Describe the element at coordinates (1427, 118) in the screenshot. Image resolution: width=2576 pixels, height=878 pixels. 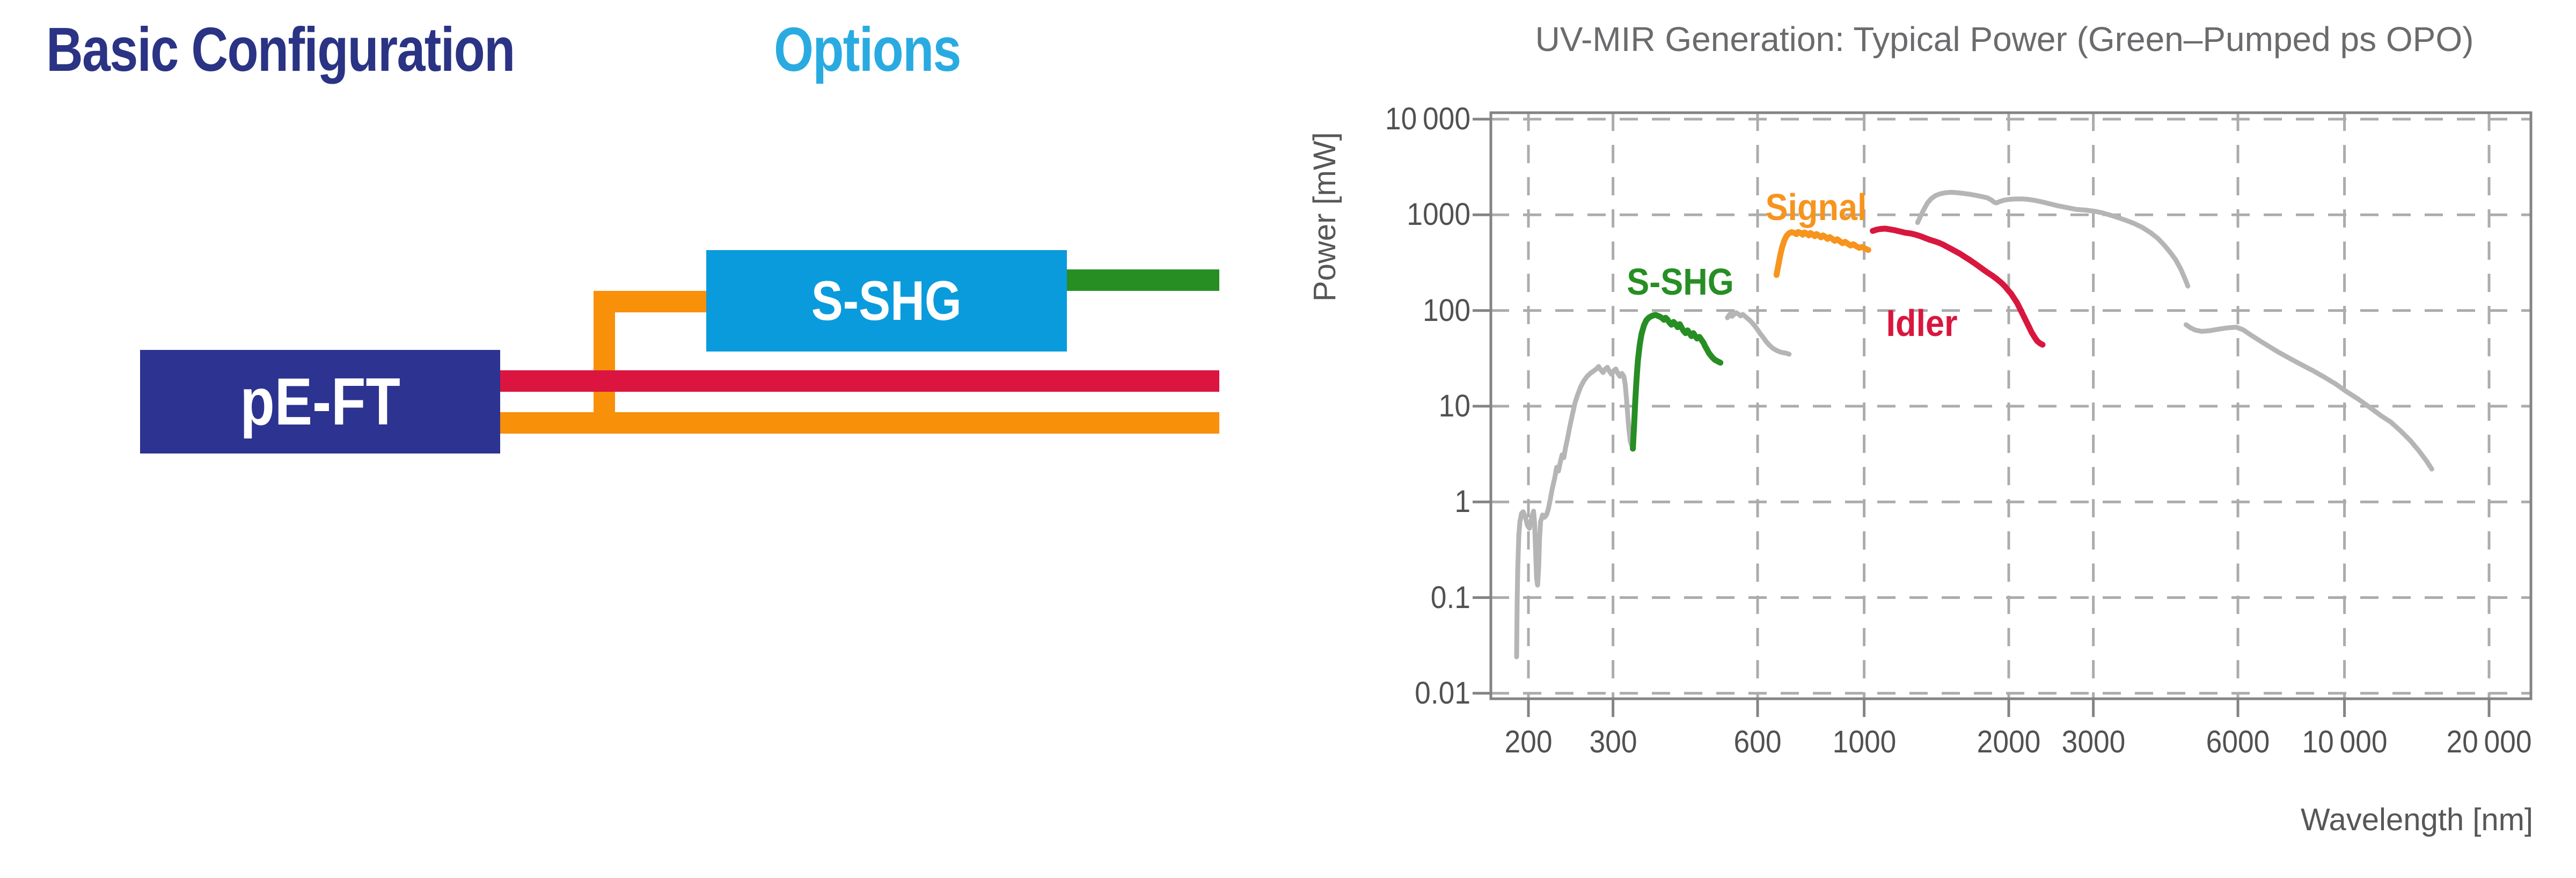
I see `y-tick-label-10000: 10 000` at that location.